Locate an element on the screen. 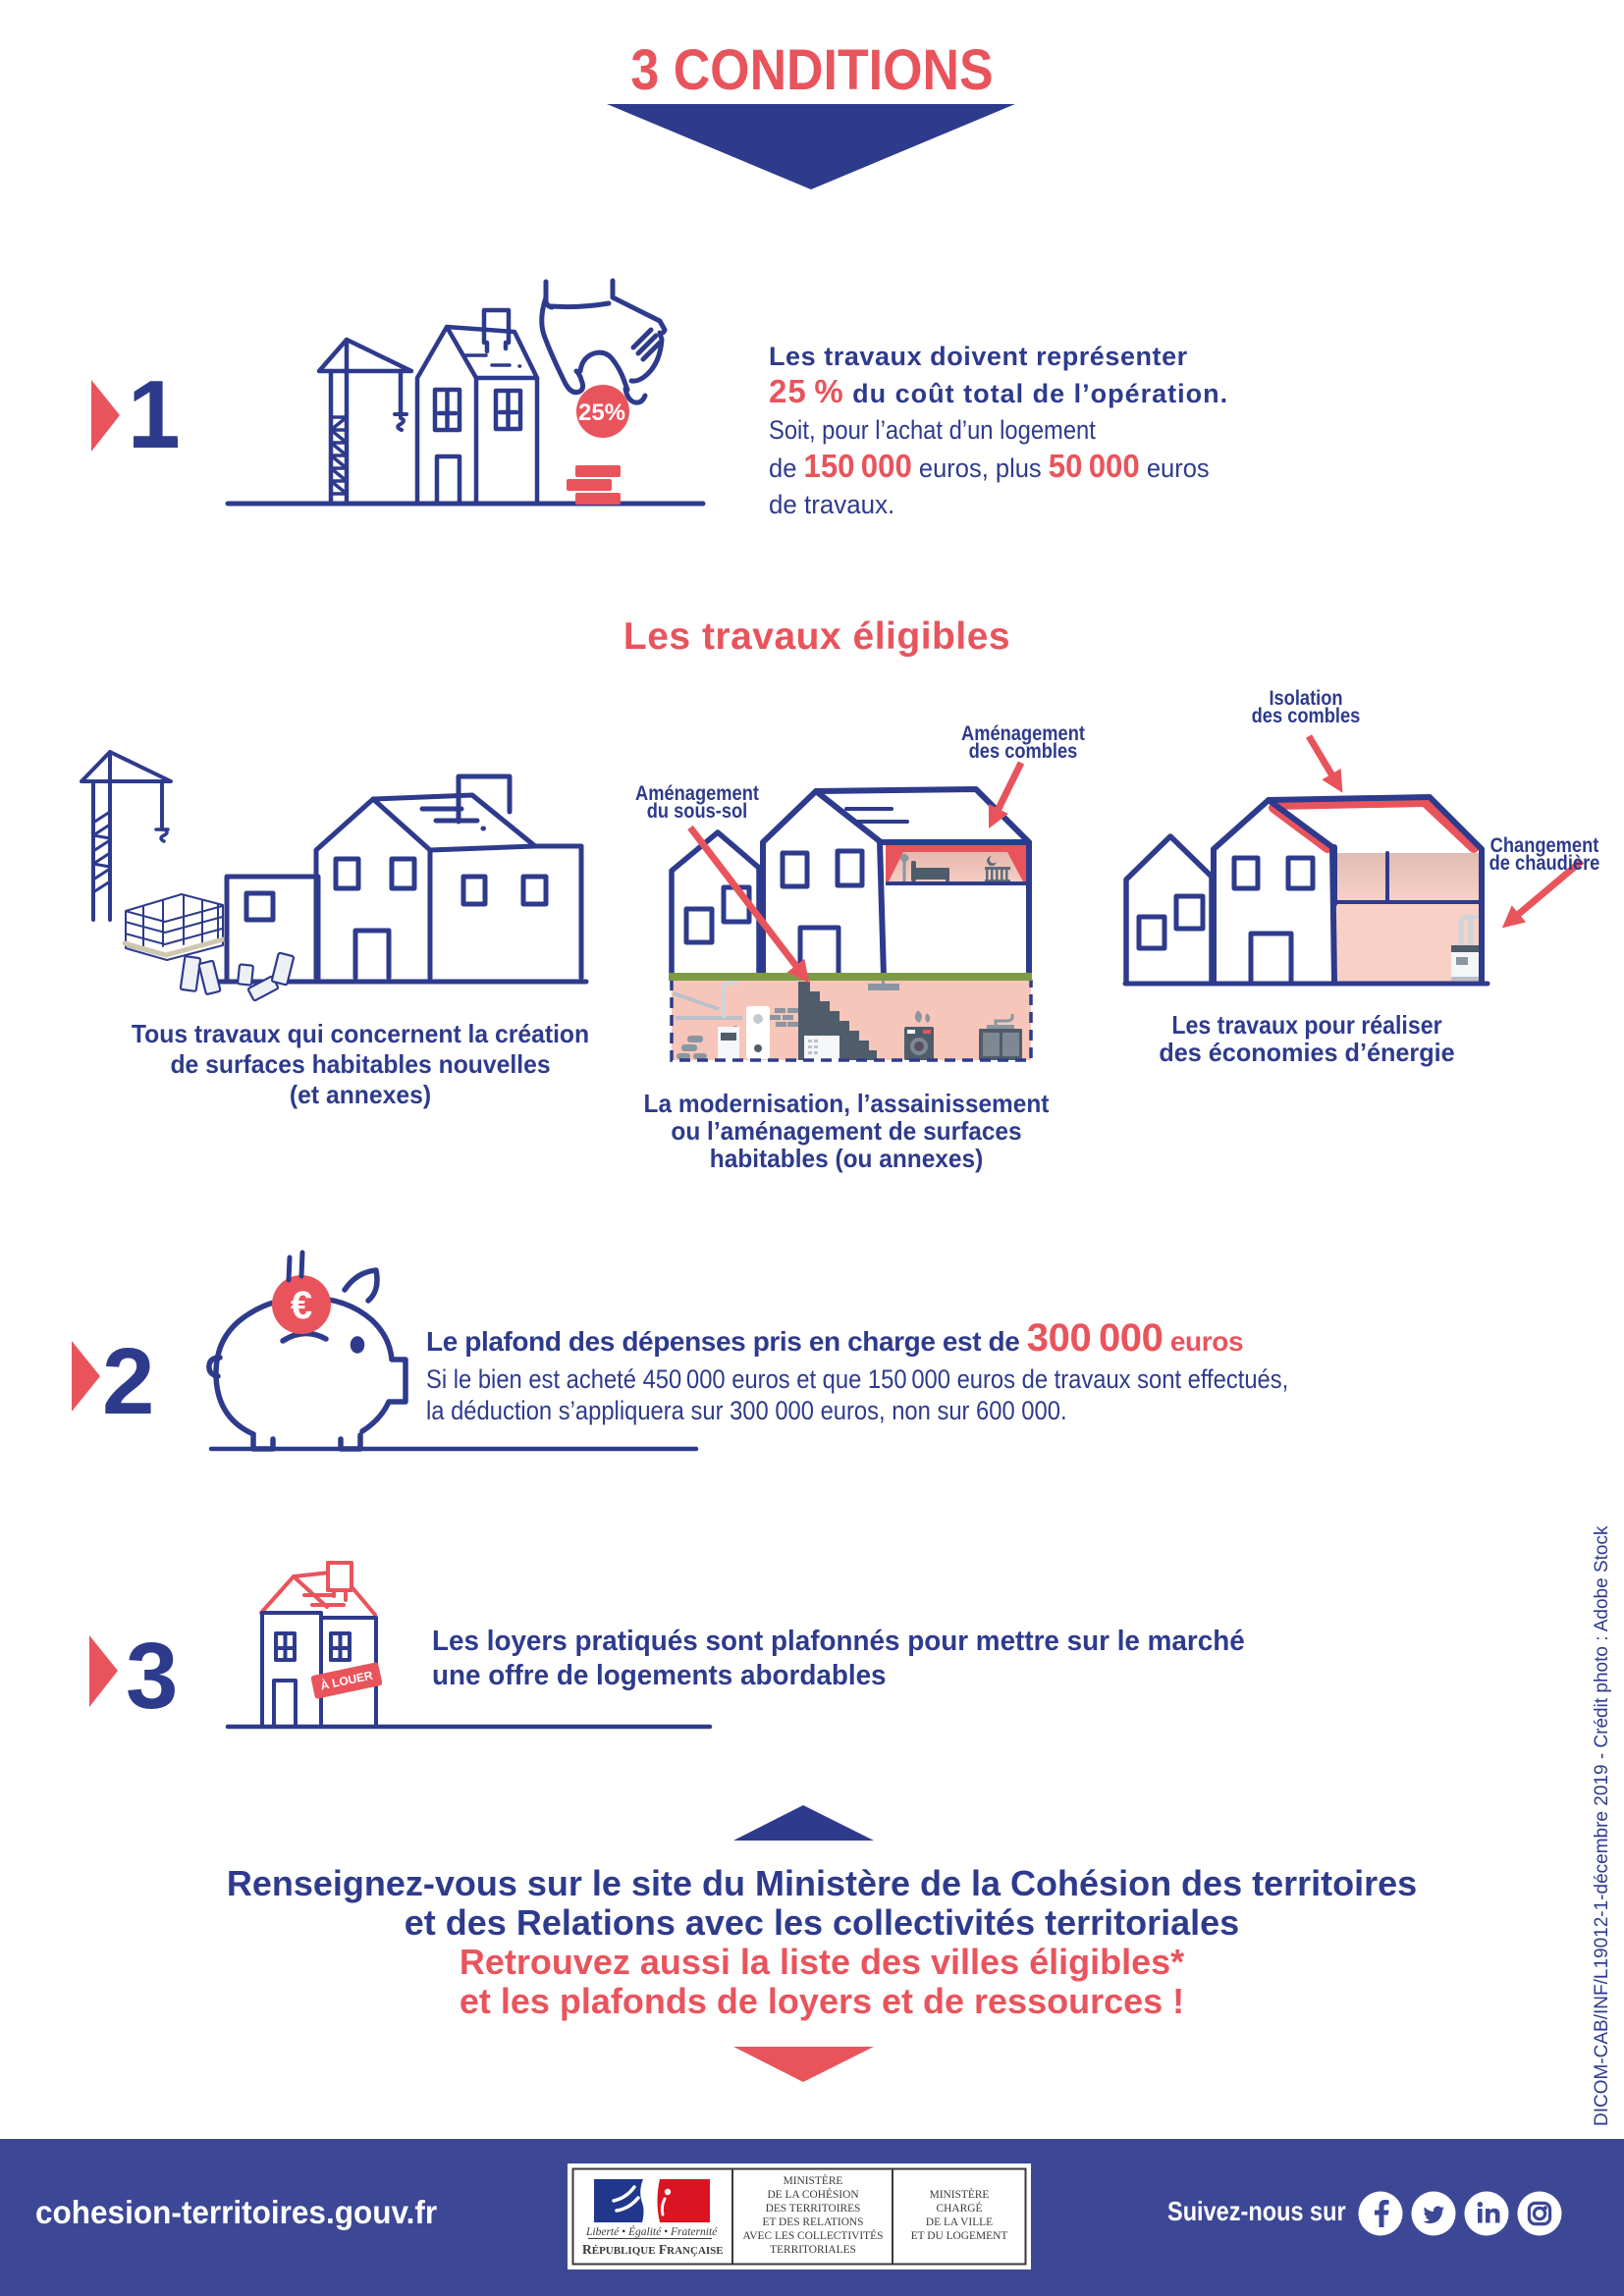 This screenshot has width=1624, height=2296. svg-text: 25% is located at coordinates (601, 413).